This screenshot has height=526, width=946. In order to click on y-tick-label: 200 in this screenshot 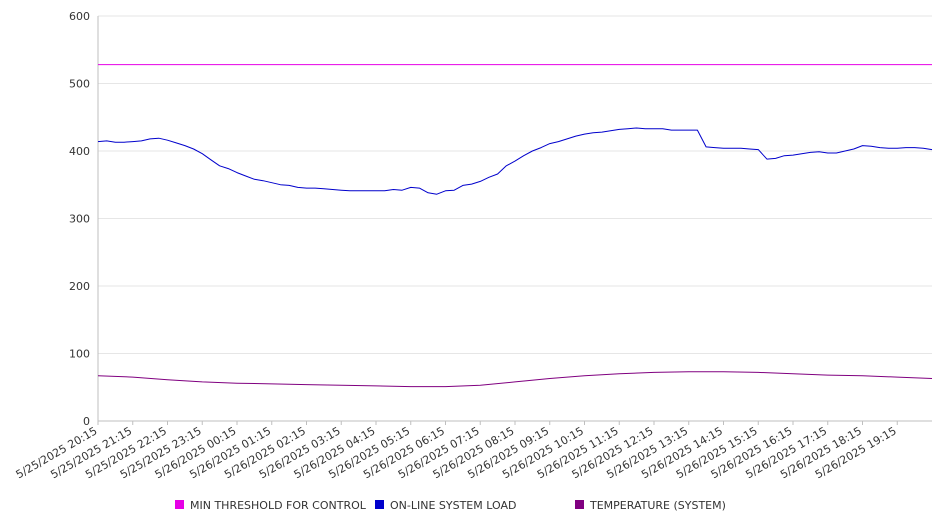, I will do `click(79, 286)`.